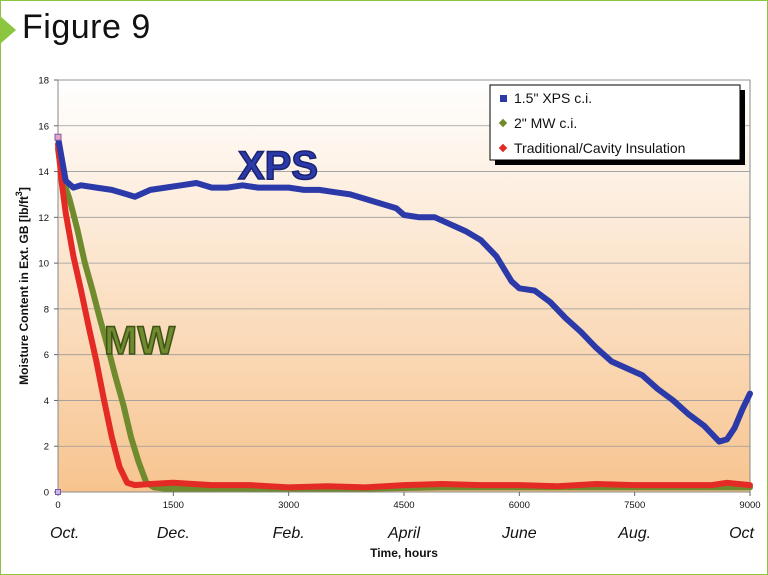 The image size is (768, 575). What do you see at coordinates (519, 505) in the screenshot?
I see `x-tick-label: 6000` at bounding box center [519, 505].